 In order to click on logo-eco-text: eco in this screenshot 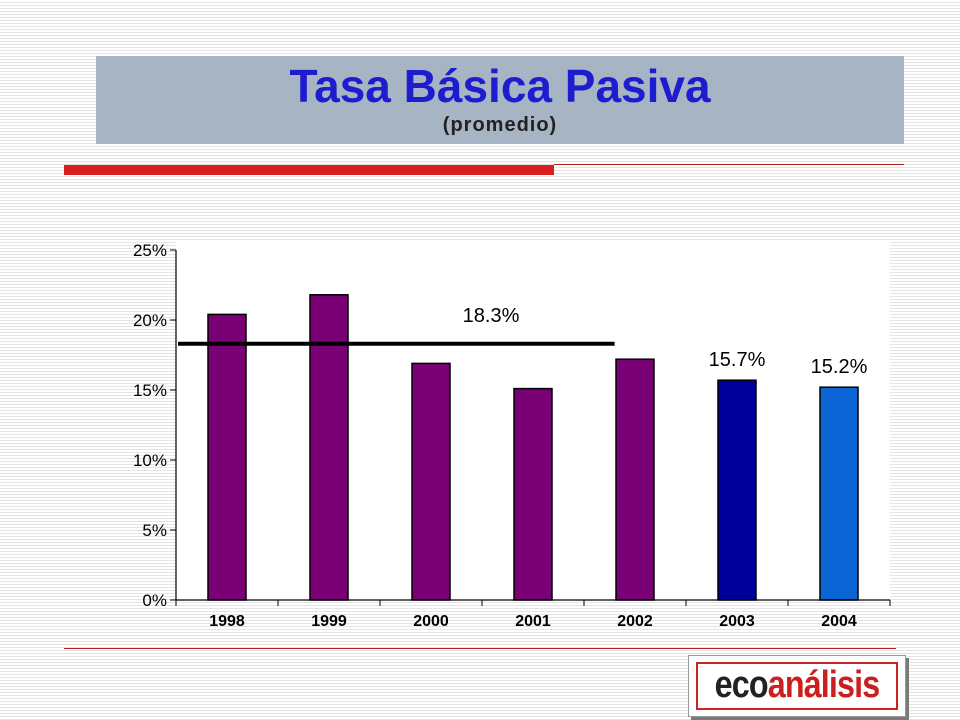, I will do `click(741, 685)`.